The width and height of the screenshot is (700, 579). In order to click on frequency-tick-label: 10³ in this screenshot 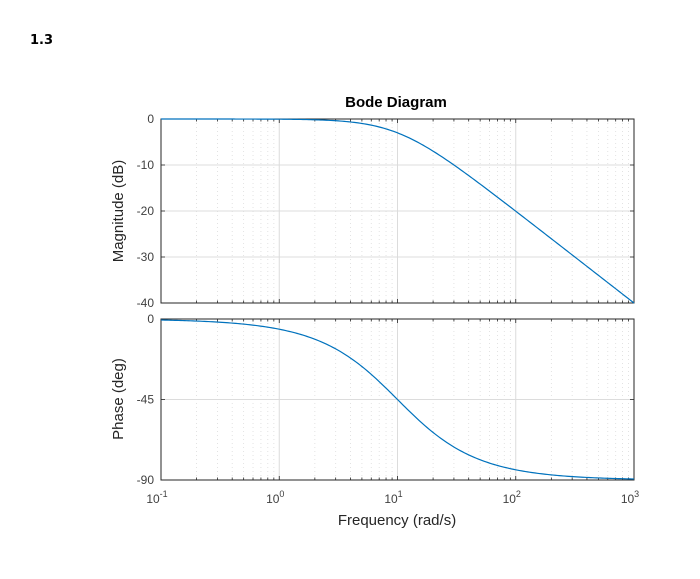, I will do `click(630, 497)`.